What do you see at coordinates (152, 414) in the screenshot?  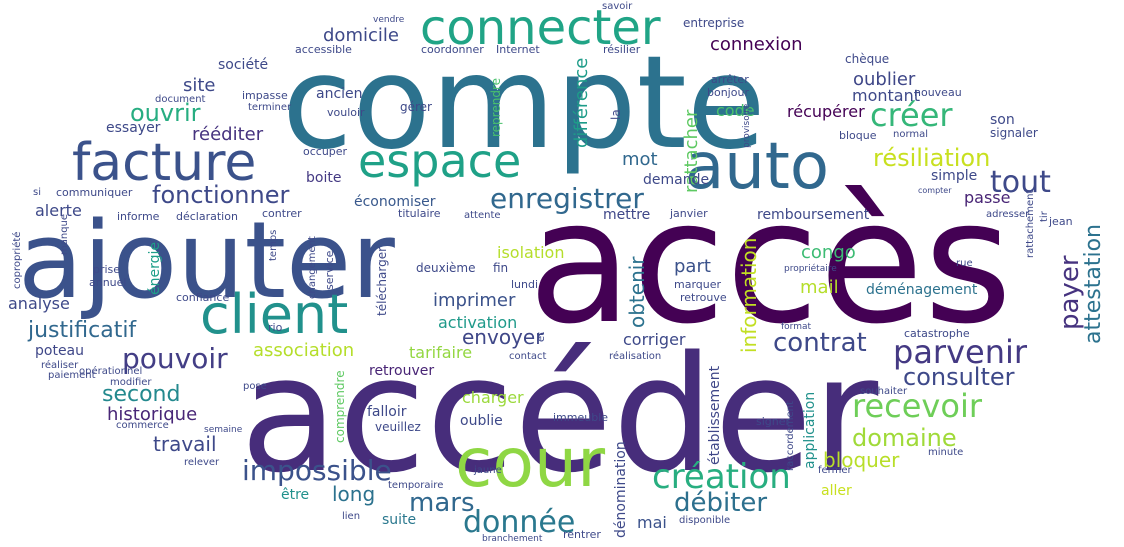 I see `word-30: historique` at bounding box center [152, 414].